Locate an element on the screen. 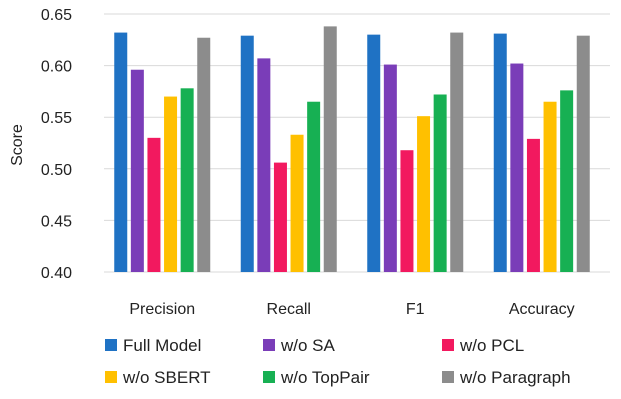 The height and width of the screenshot is (399, 621). bar-full-model-accuracy is located at coordinates (500, 152).